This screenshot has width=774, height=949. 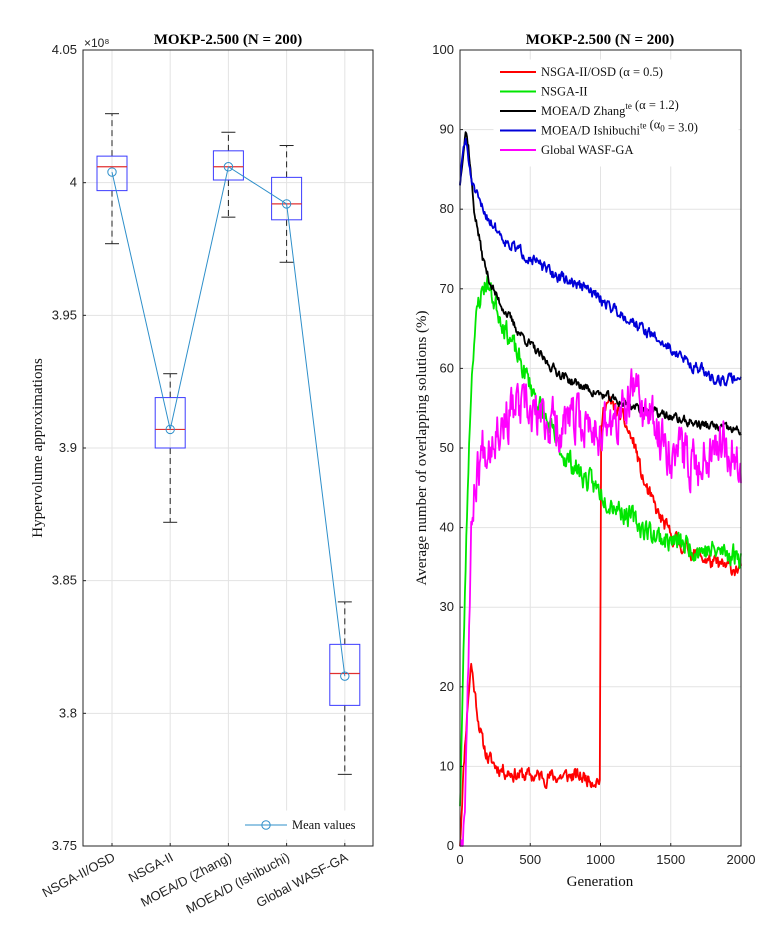 What do you see at coordinates (447, 765) in the screenshot?
I see `line-chart-y-tick-label: 10` at bounding box center [447, 765].